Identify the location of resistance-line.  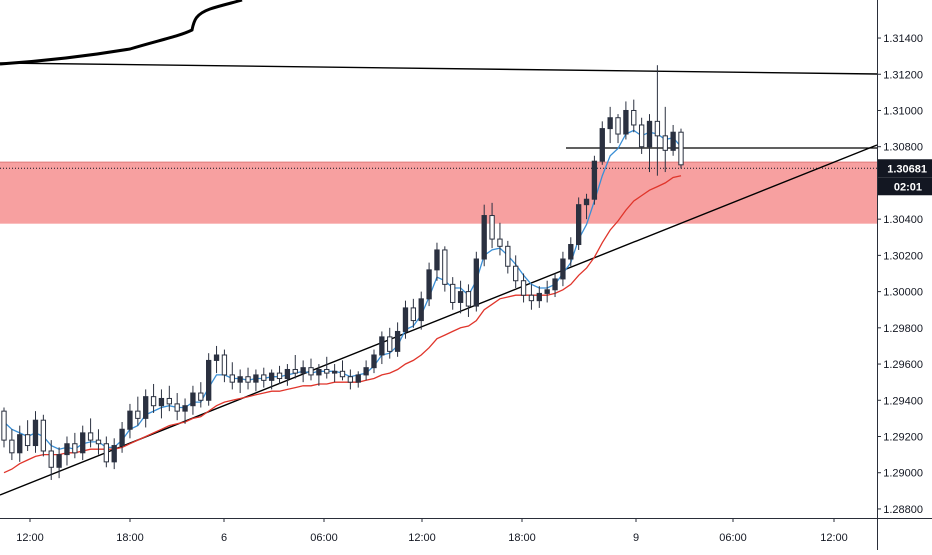
(439, 68).